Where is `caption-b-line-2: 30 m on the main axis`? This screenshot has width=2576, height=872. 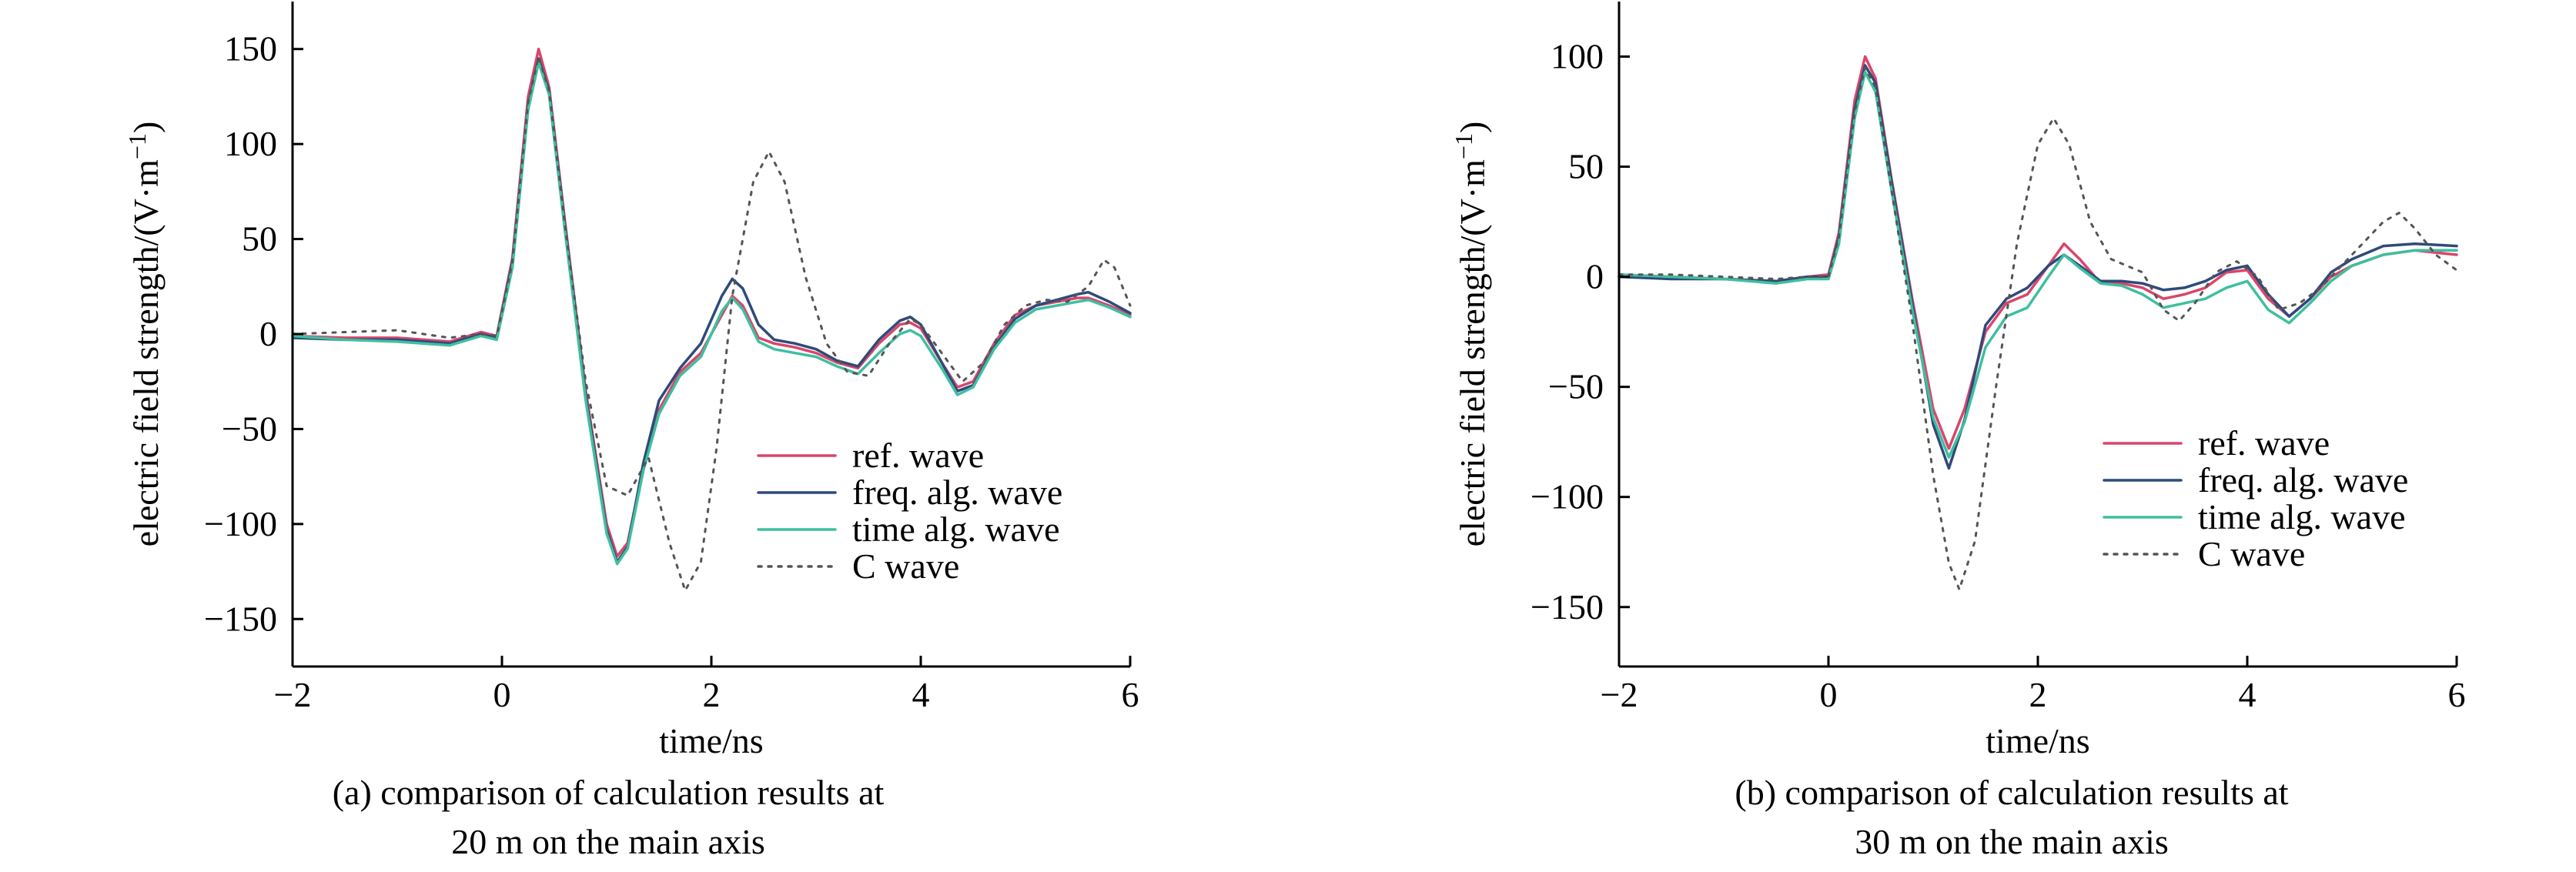
caption-b-line-2: 30 m on the main axis is located at coordinates (2012, 841).